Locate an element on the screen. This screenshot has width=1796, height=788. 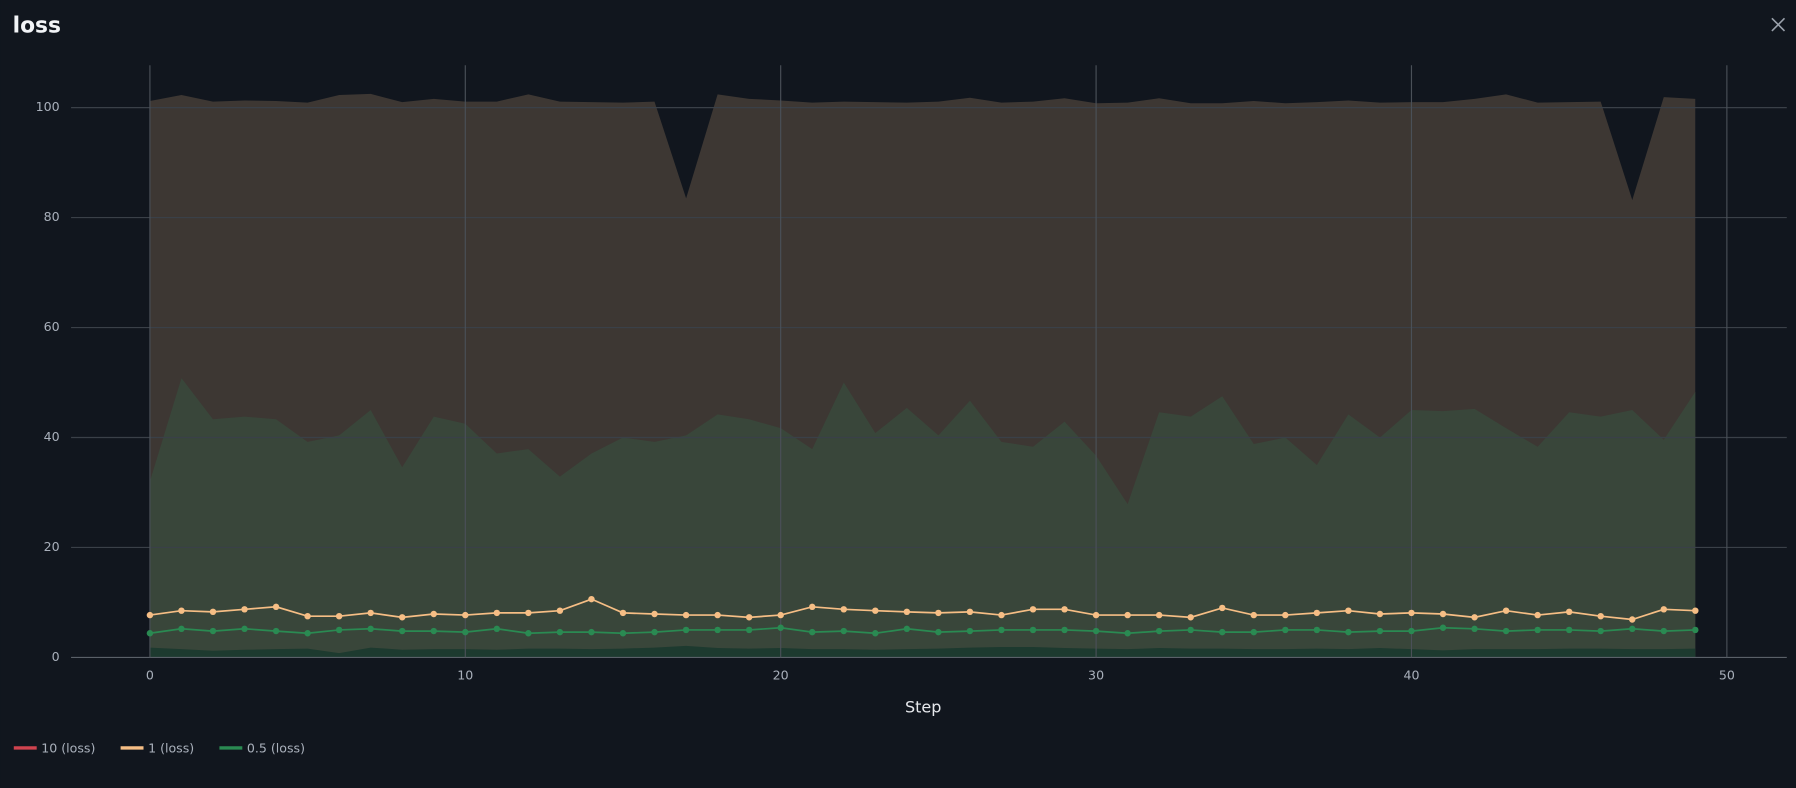
band-area is located at coordinates (922, 651).